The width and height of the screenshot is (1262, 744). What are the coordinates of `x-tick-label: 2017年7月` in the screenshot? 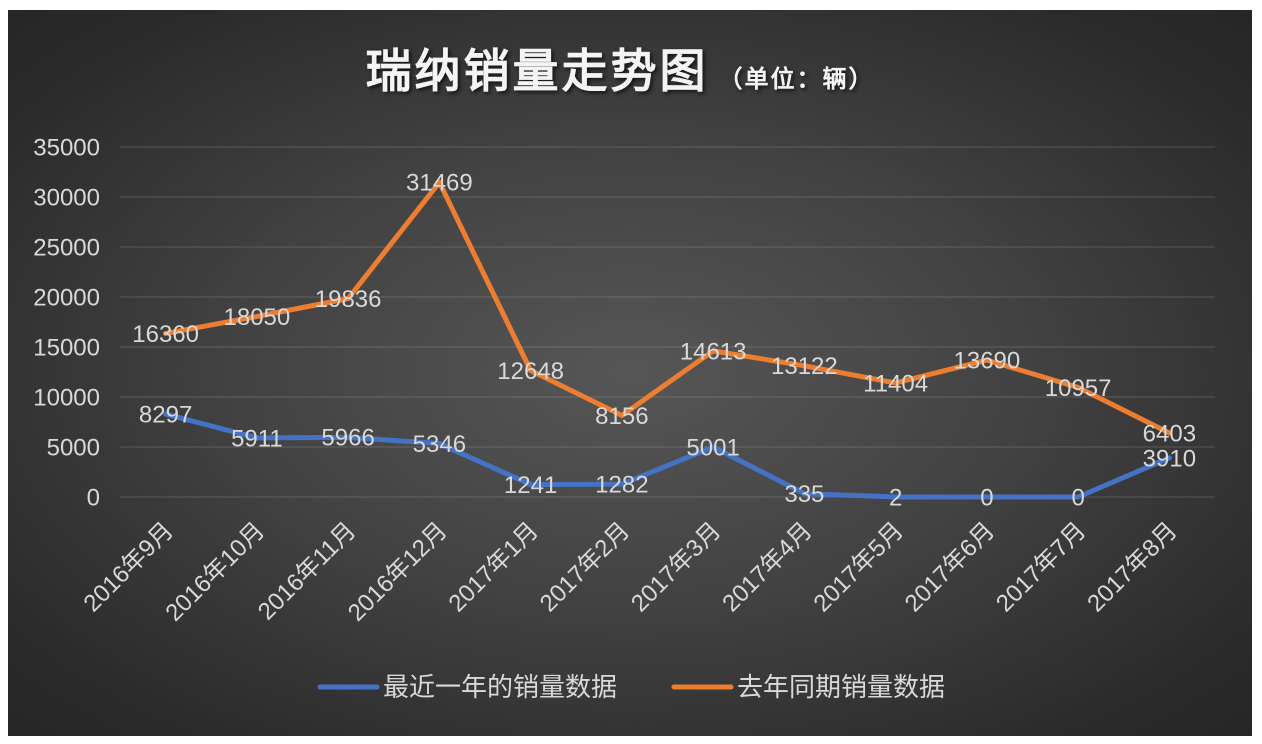 It's located at (1041, 567).